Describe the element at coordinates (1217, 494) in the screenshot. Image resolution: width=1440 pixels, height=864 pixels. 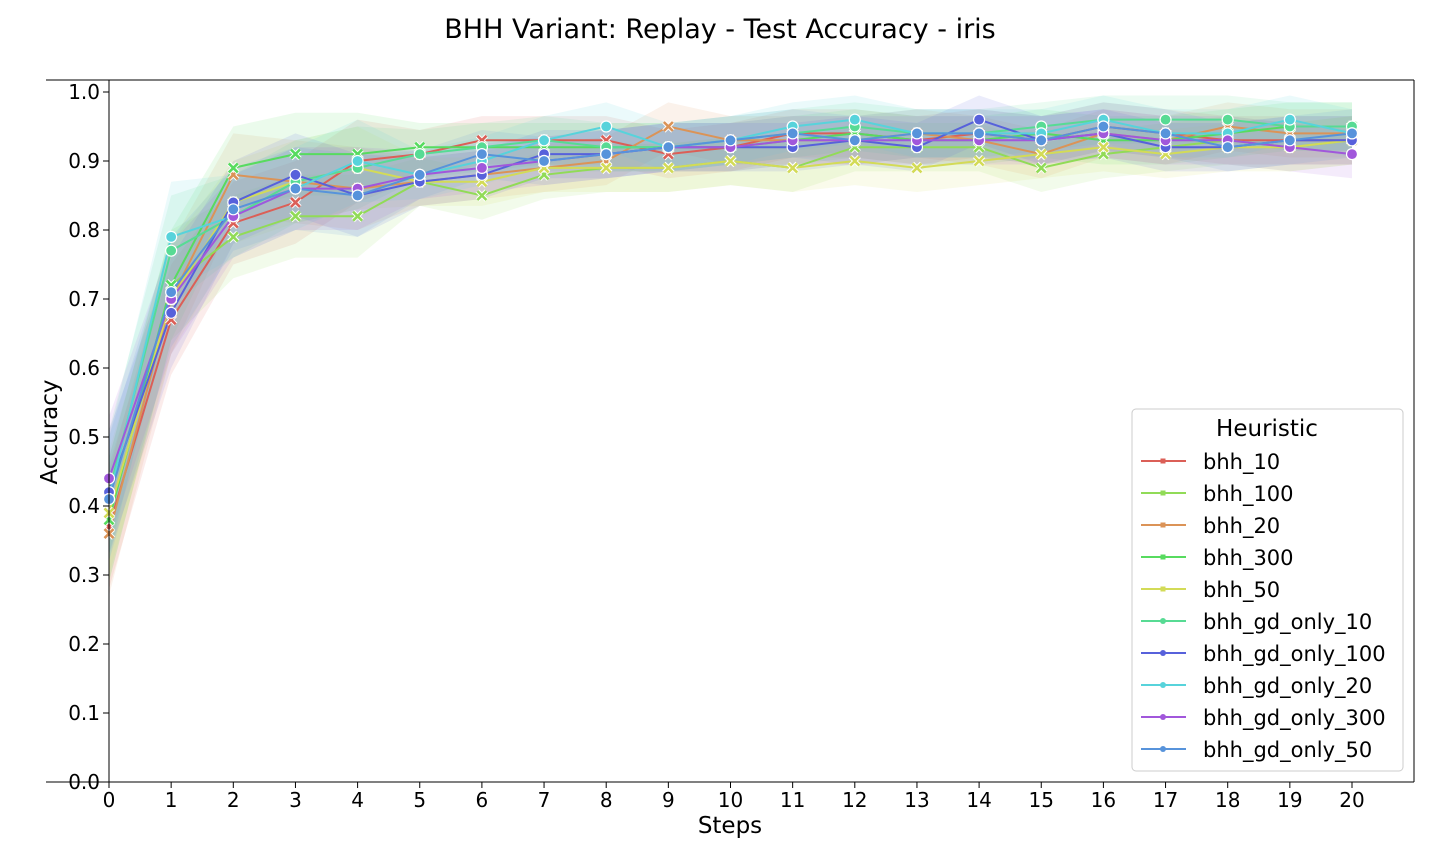
I see `legend-item: bhh_100` at that location.